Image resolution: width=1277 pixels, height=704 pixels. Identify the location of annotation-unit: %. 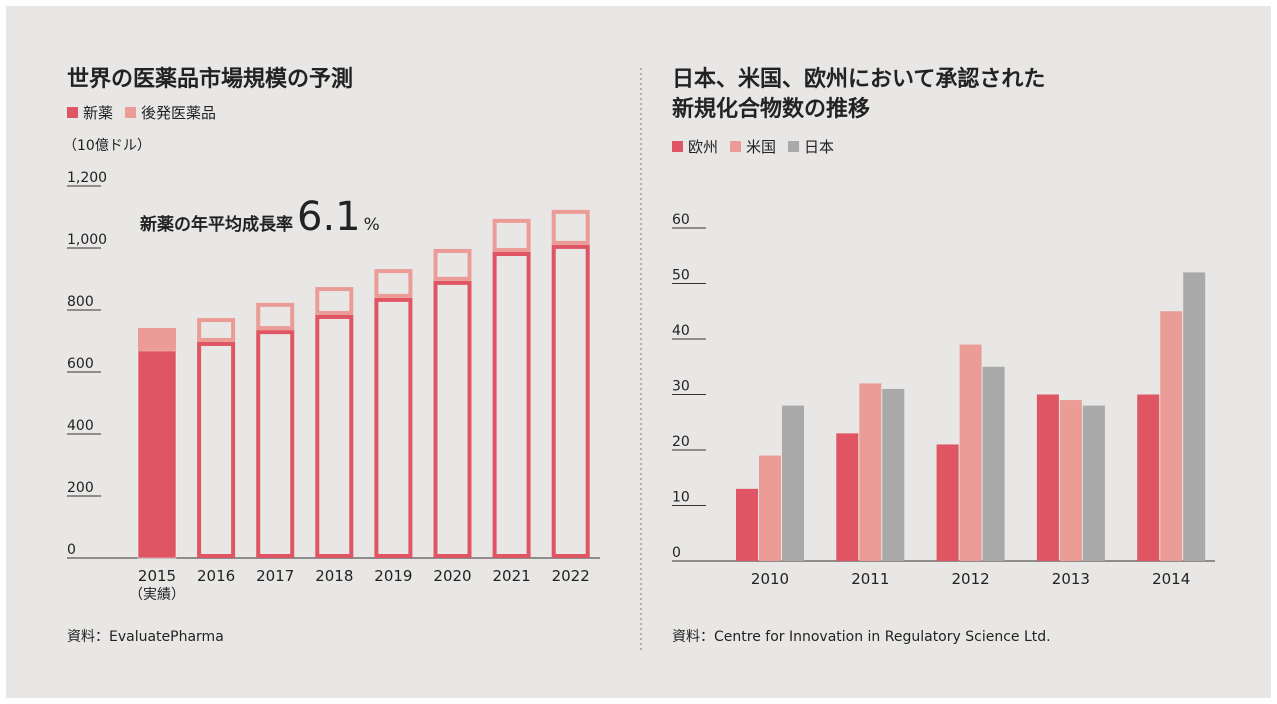
(372, 225).